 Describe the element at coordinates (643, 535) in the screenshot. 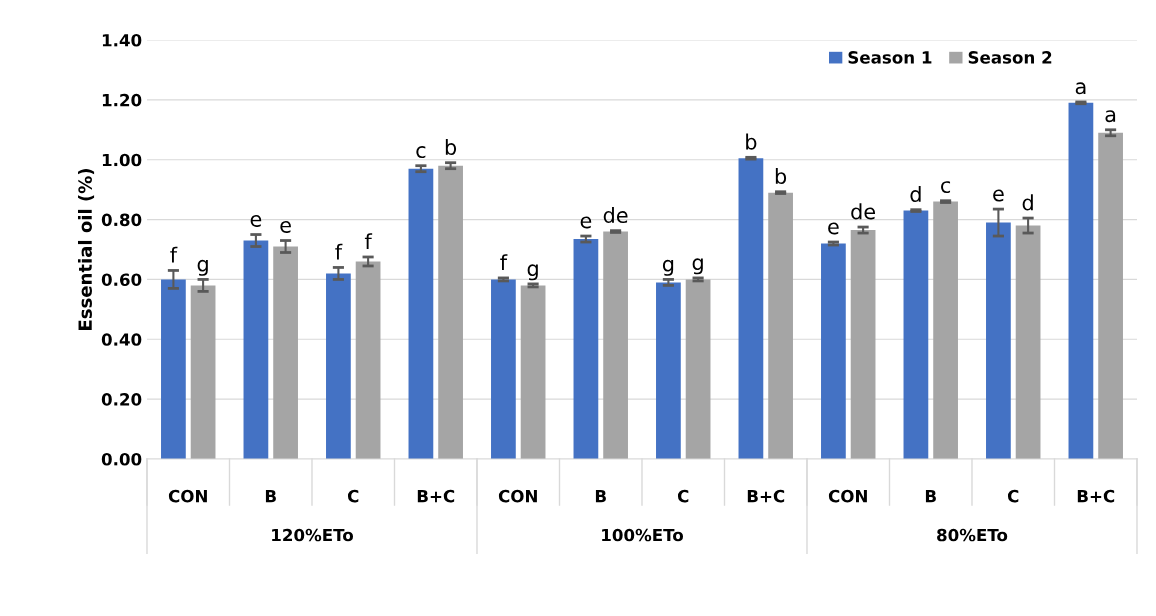

I see `text: 100%ETo` at that location.